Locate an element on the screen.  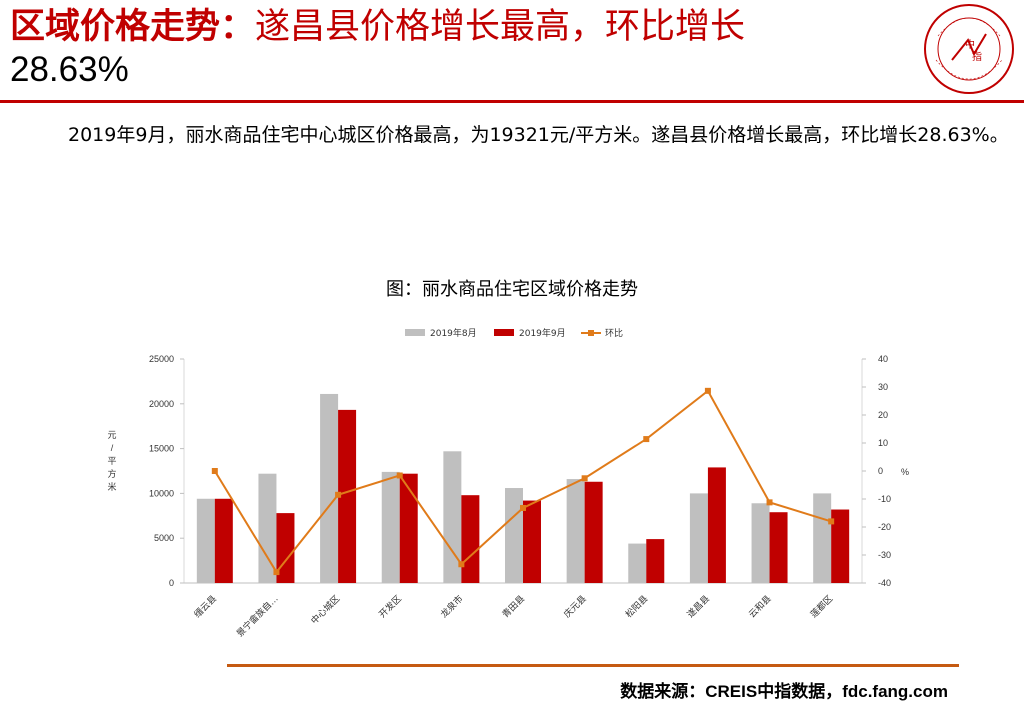
x-tick-label: 龙泉市 is located at coordinates (452, 607).